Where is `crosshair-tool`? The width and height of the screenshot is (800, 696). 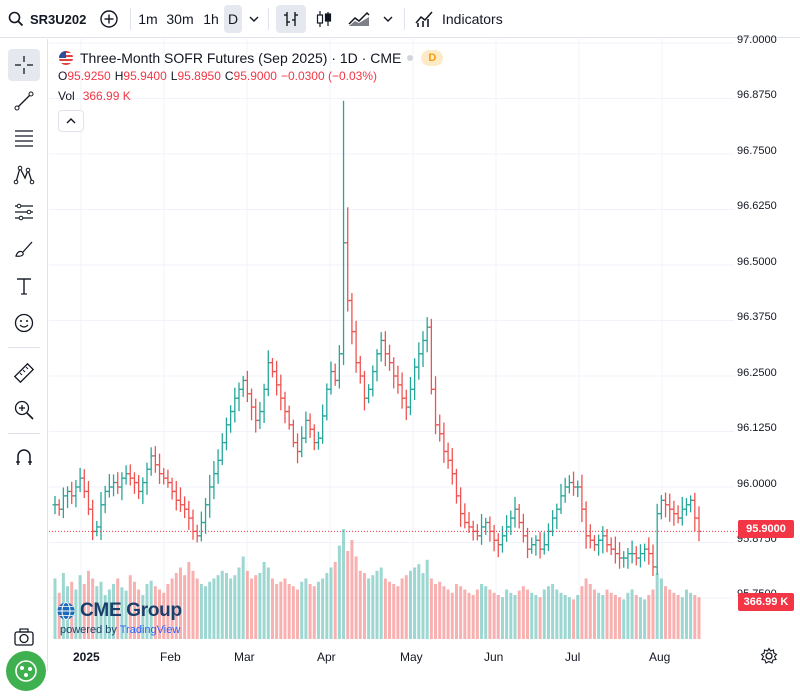
crosshair-tool is located at coordinates (24, 65).